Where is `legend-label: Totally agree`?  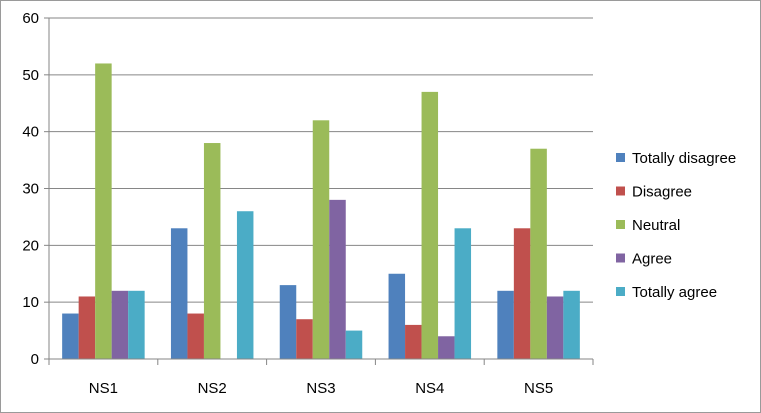 legend-label: Totally agree is located at coordinates (674, 292).